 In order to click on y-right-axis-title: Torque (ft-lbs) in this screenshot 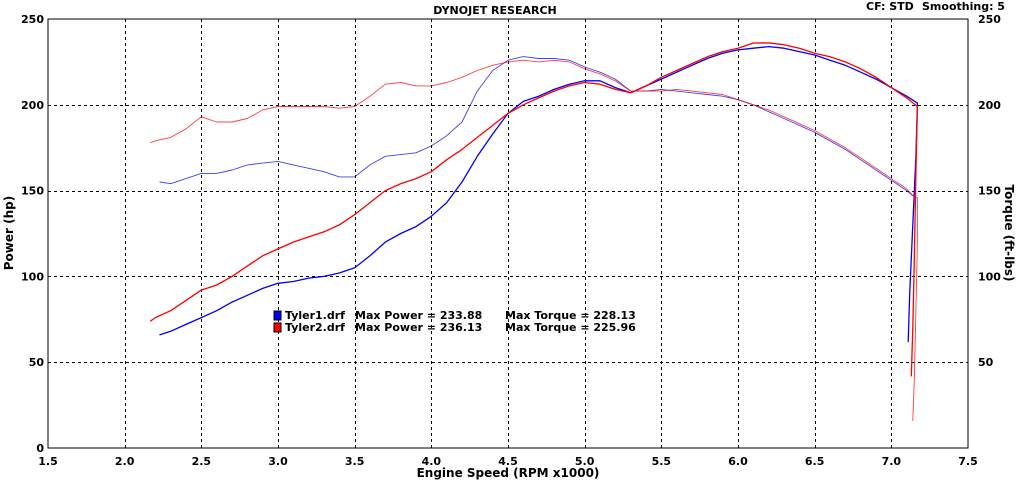, I will do `click(1009, 233)`.